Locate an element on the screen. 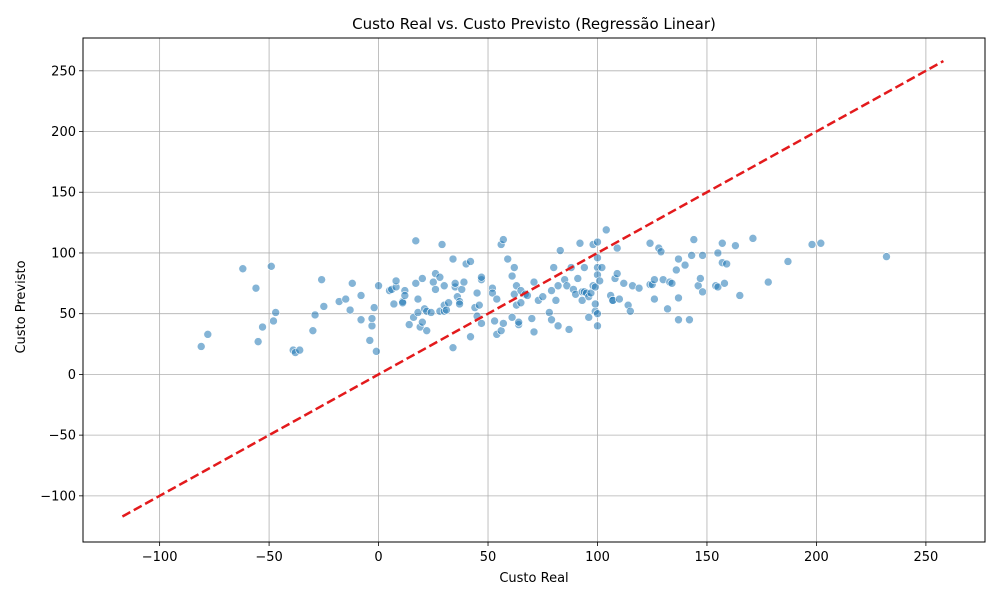 This screenshot has height=600, width=1000. x-tick-label: 250 is located at coordinates (925, 557).